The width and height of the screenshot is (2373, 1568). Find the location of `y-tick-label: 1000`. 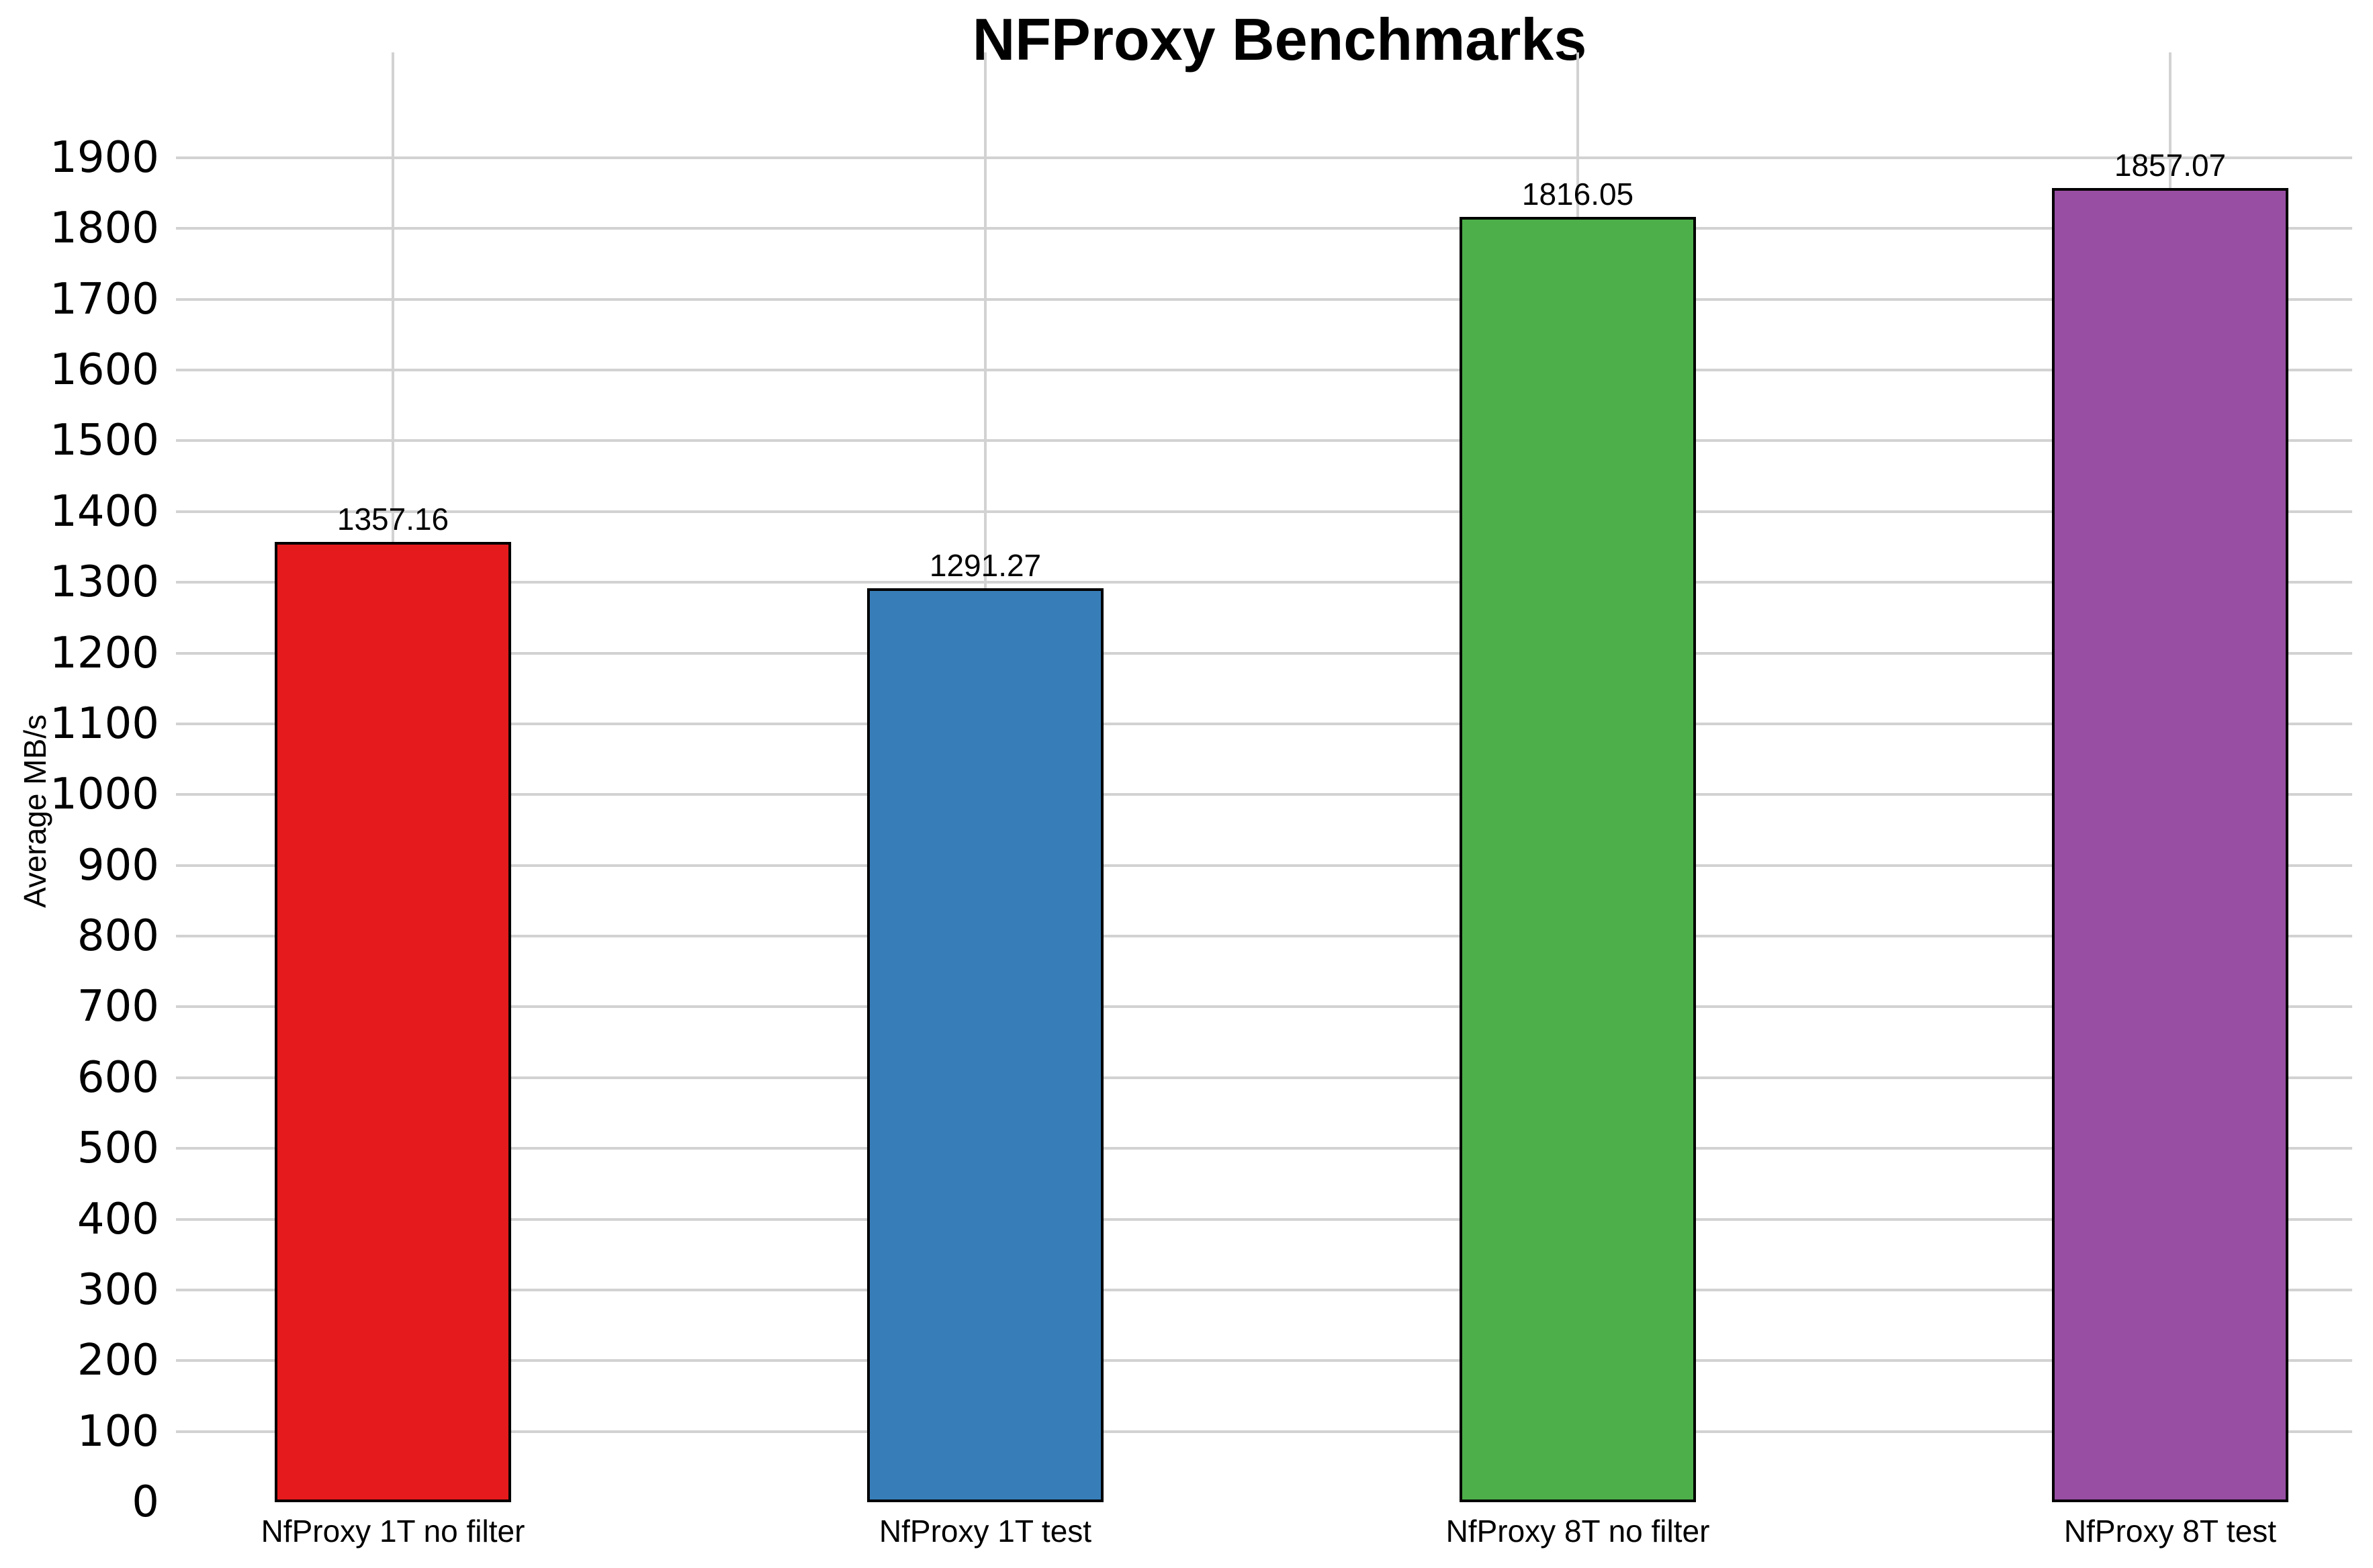

y-tick-label: 1000 is located at coordinates (104, 795).